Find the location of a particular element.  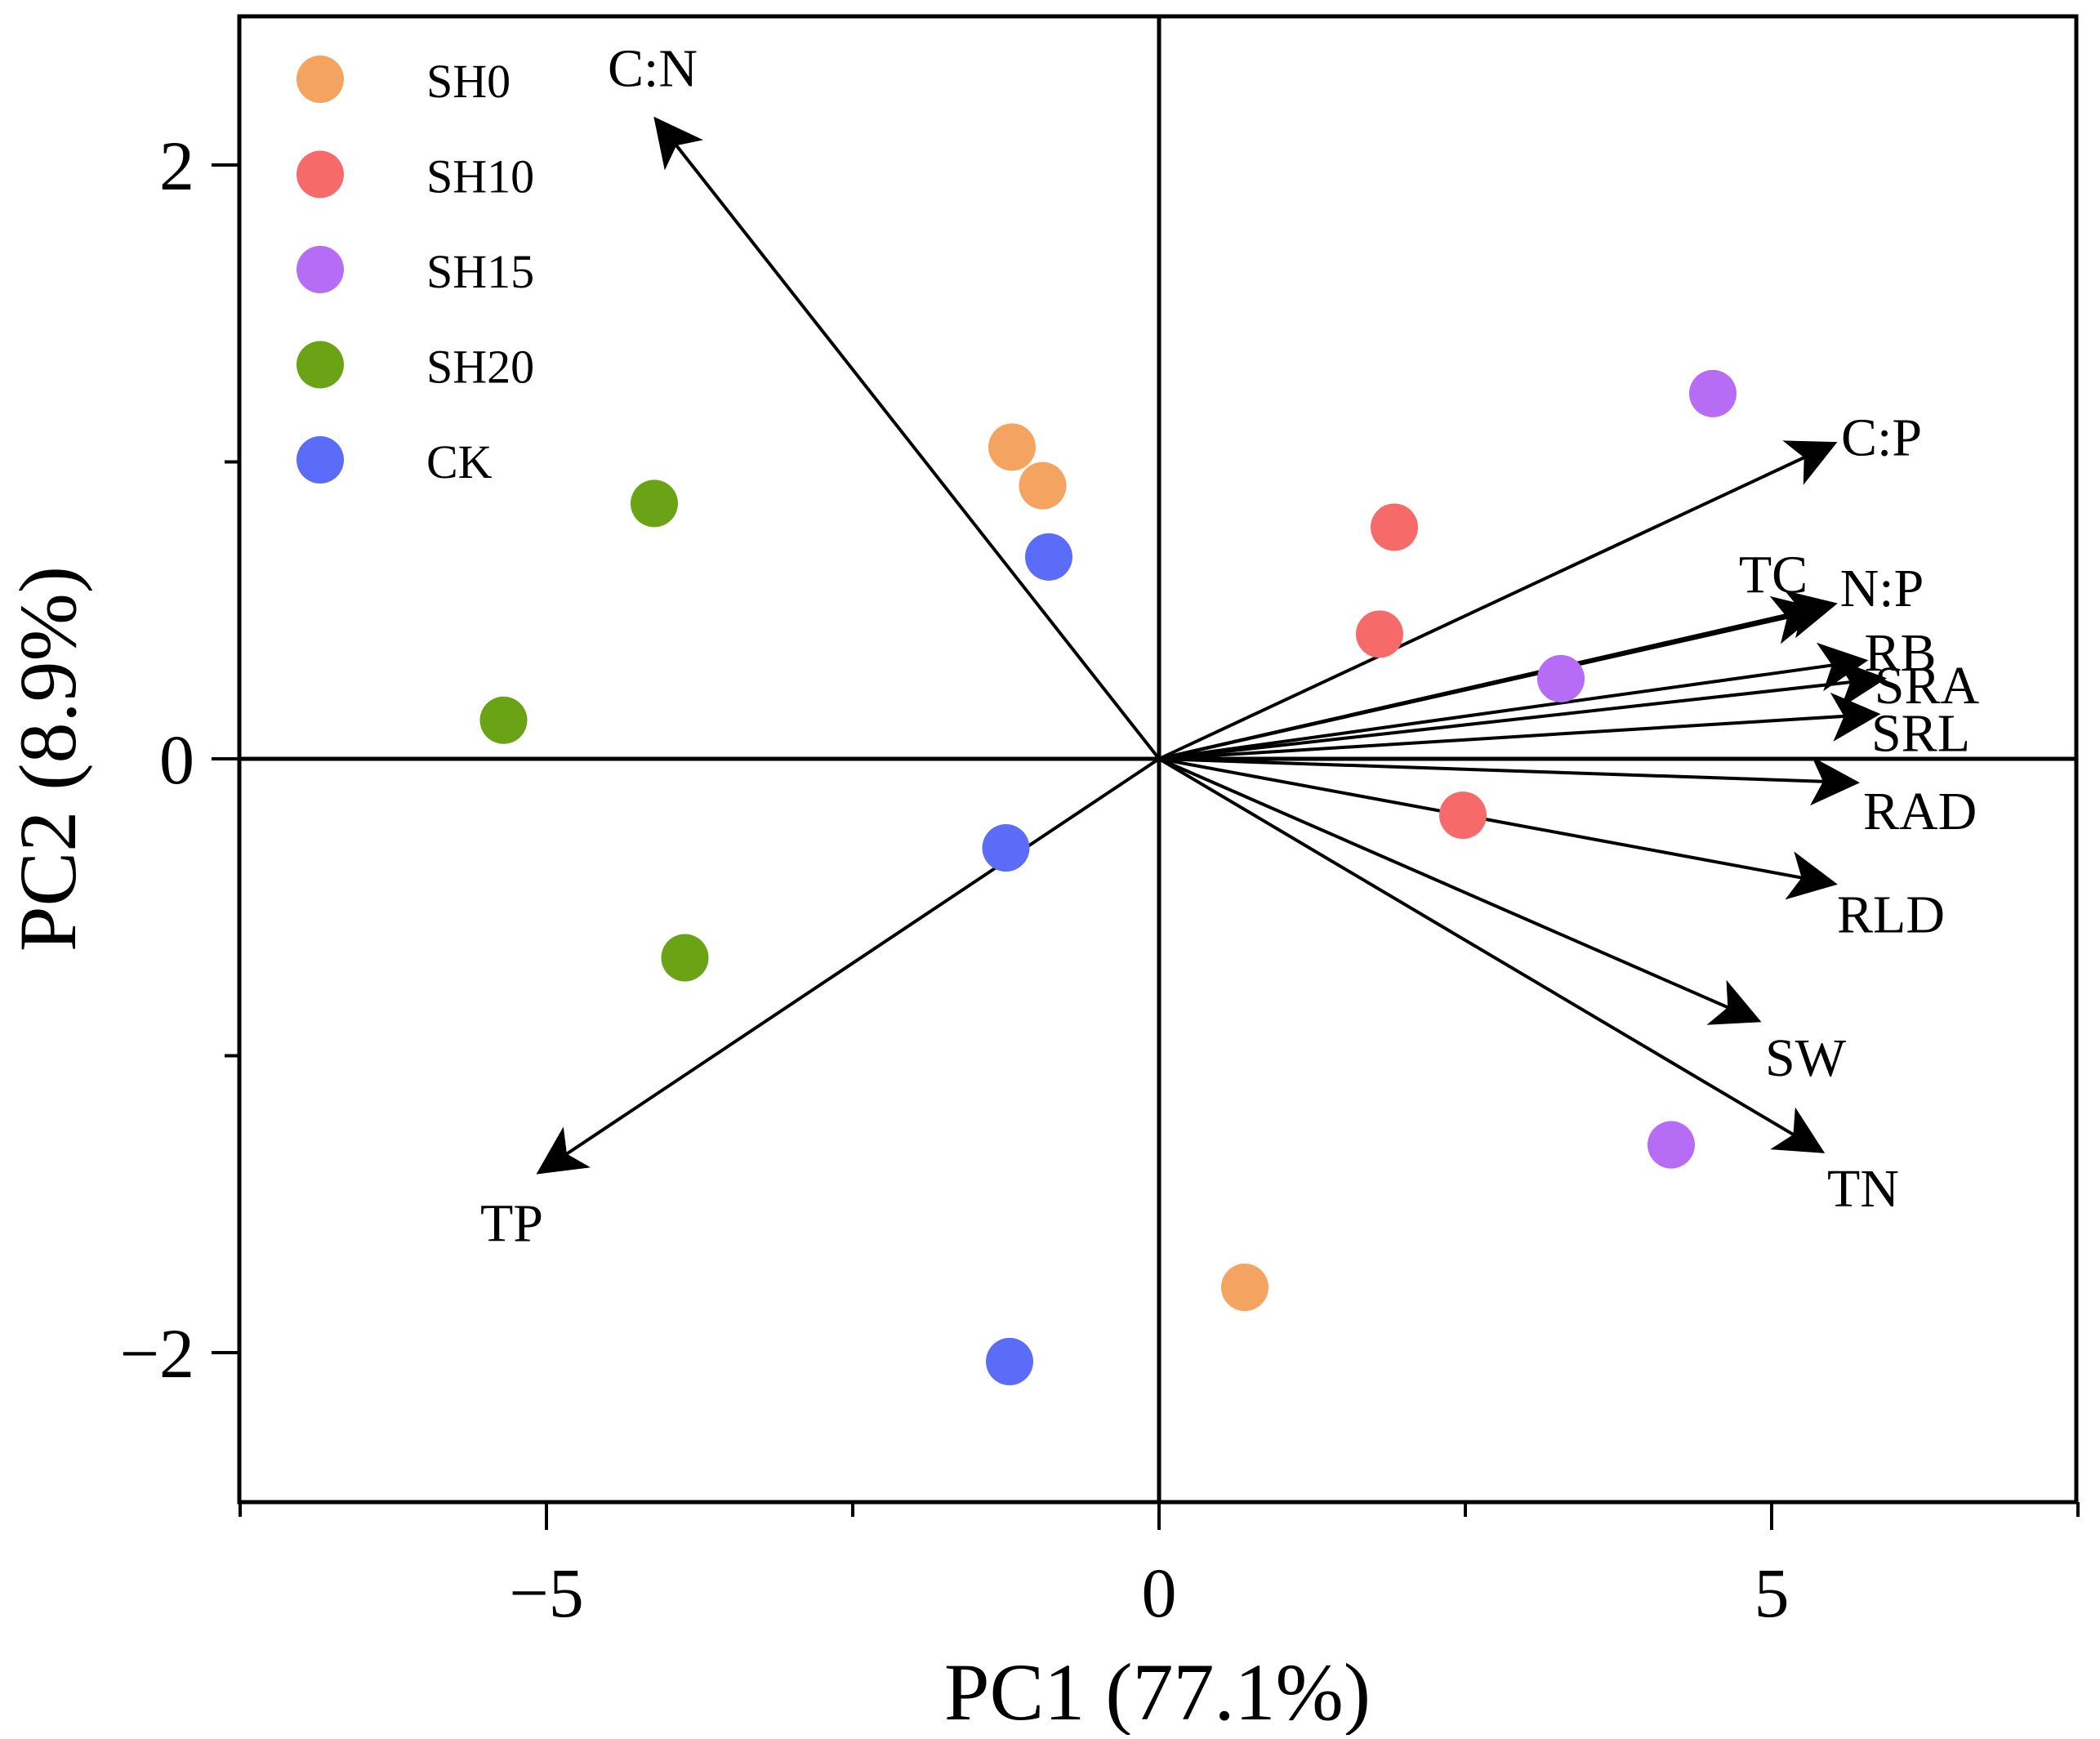

vector-label-sra: SRA is located at coordinates (1927, 686).